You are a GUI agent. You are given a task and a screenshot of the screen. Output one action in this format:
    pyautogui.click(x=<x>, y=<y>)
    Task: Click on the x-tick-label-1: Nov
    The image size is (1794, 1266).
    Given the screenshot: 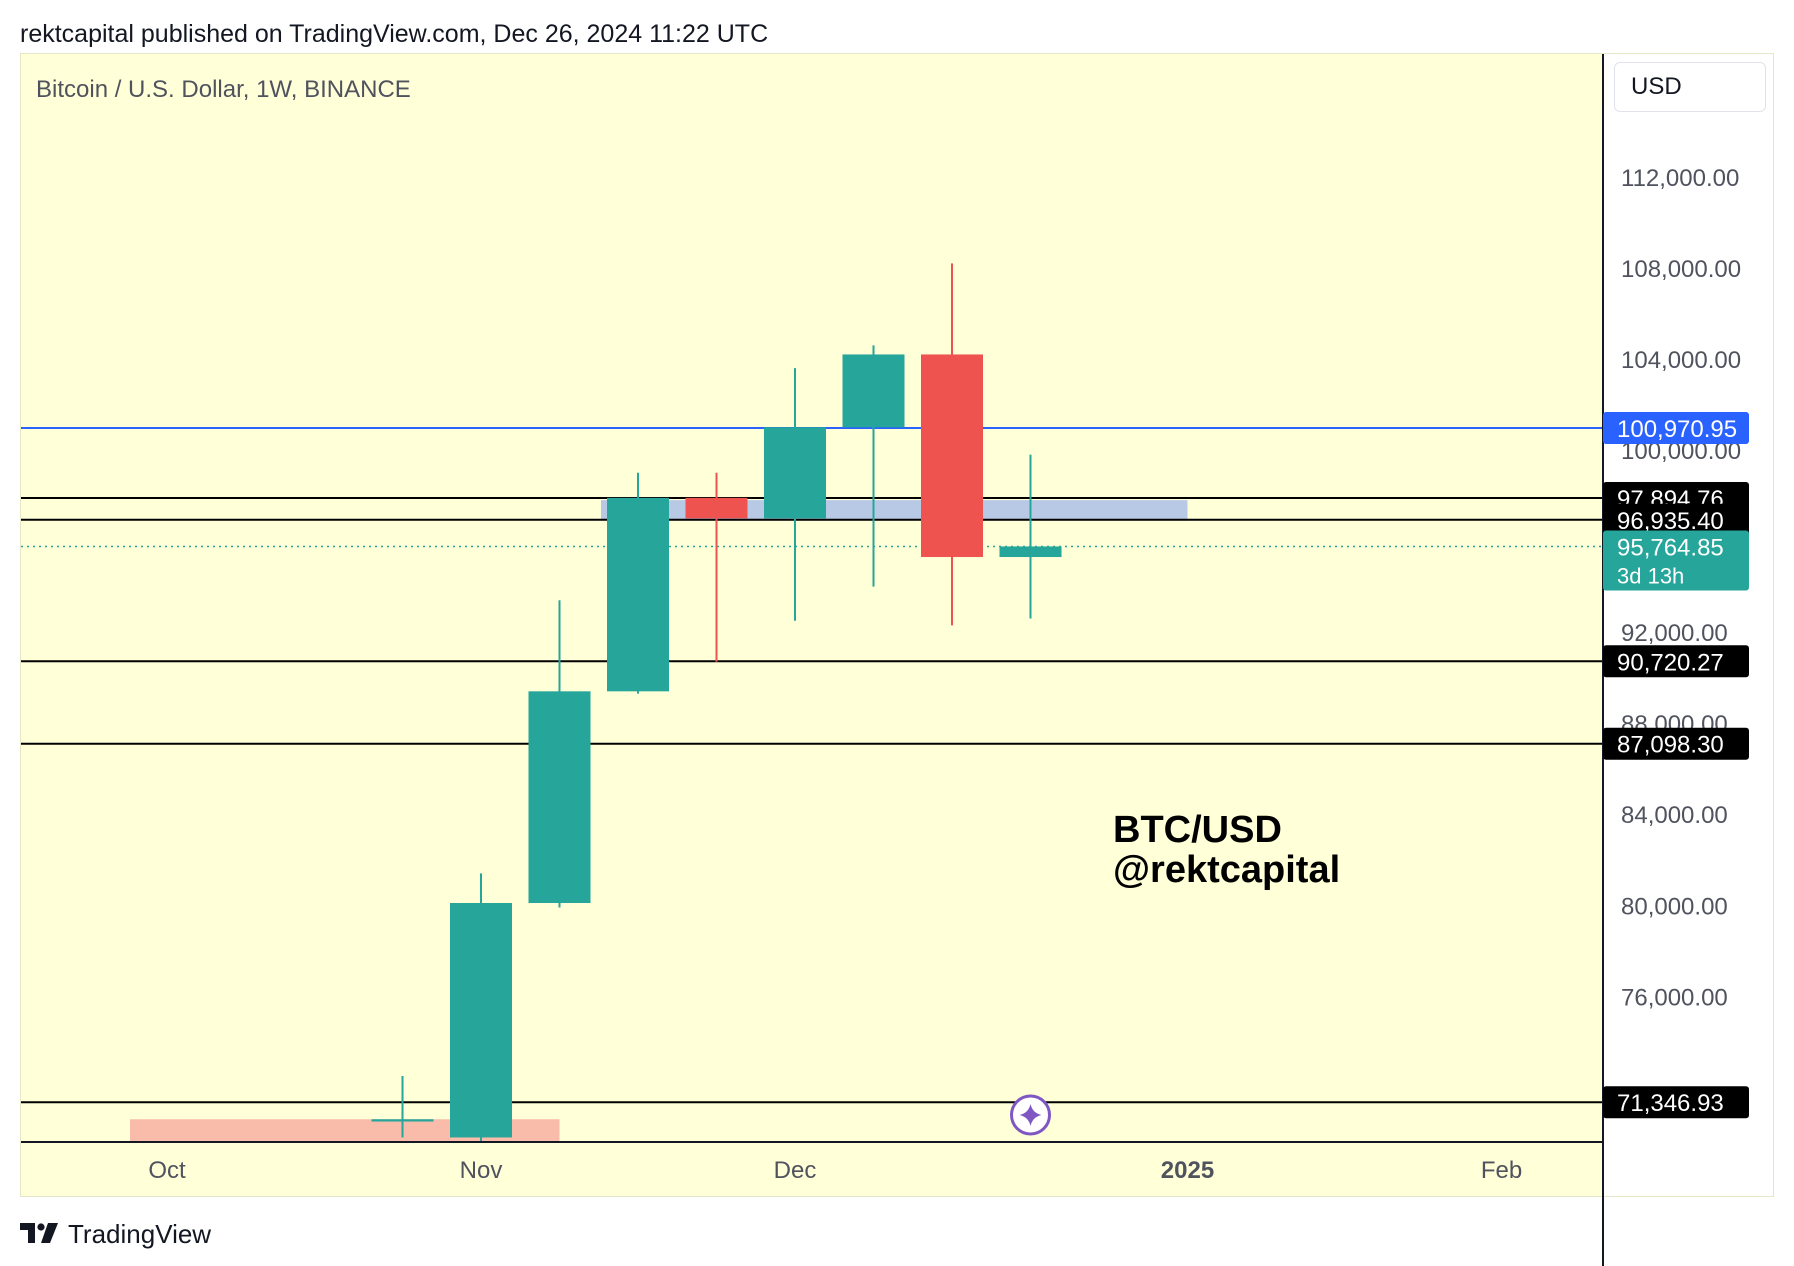 What is the action you would take?
    pyautogui.click(x=481, y=1170)
    